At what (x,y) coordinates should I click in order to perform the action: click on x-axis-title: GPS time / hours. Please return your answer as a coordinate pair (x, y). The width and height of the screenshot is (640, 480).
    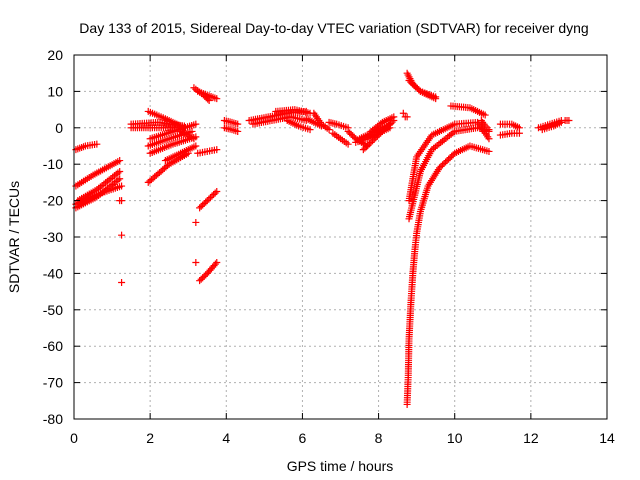
    Looking at the image, I should click on (340, 466).